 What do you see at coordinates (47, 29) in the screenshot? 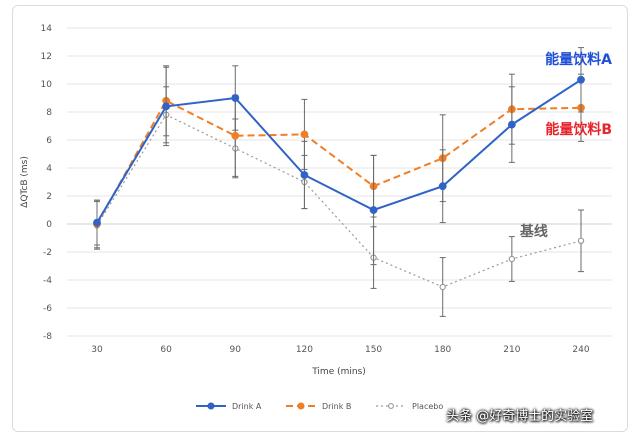
I see `y-tick-label: 14` at bounding box center [47, 29].